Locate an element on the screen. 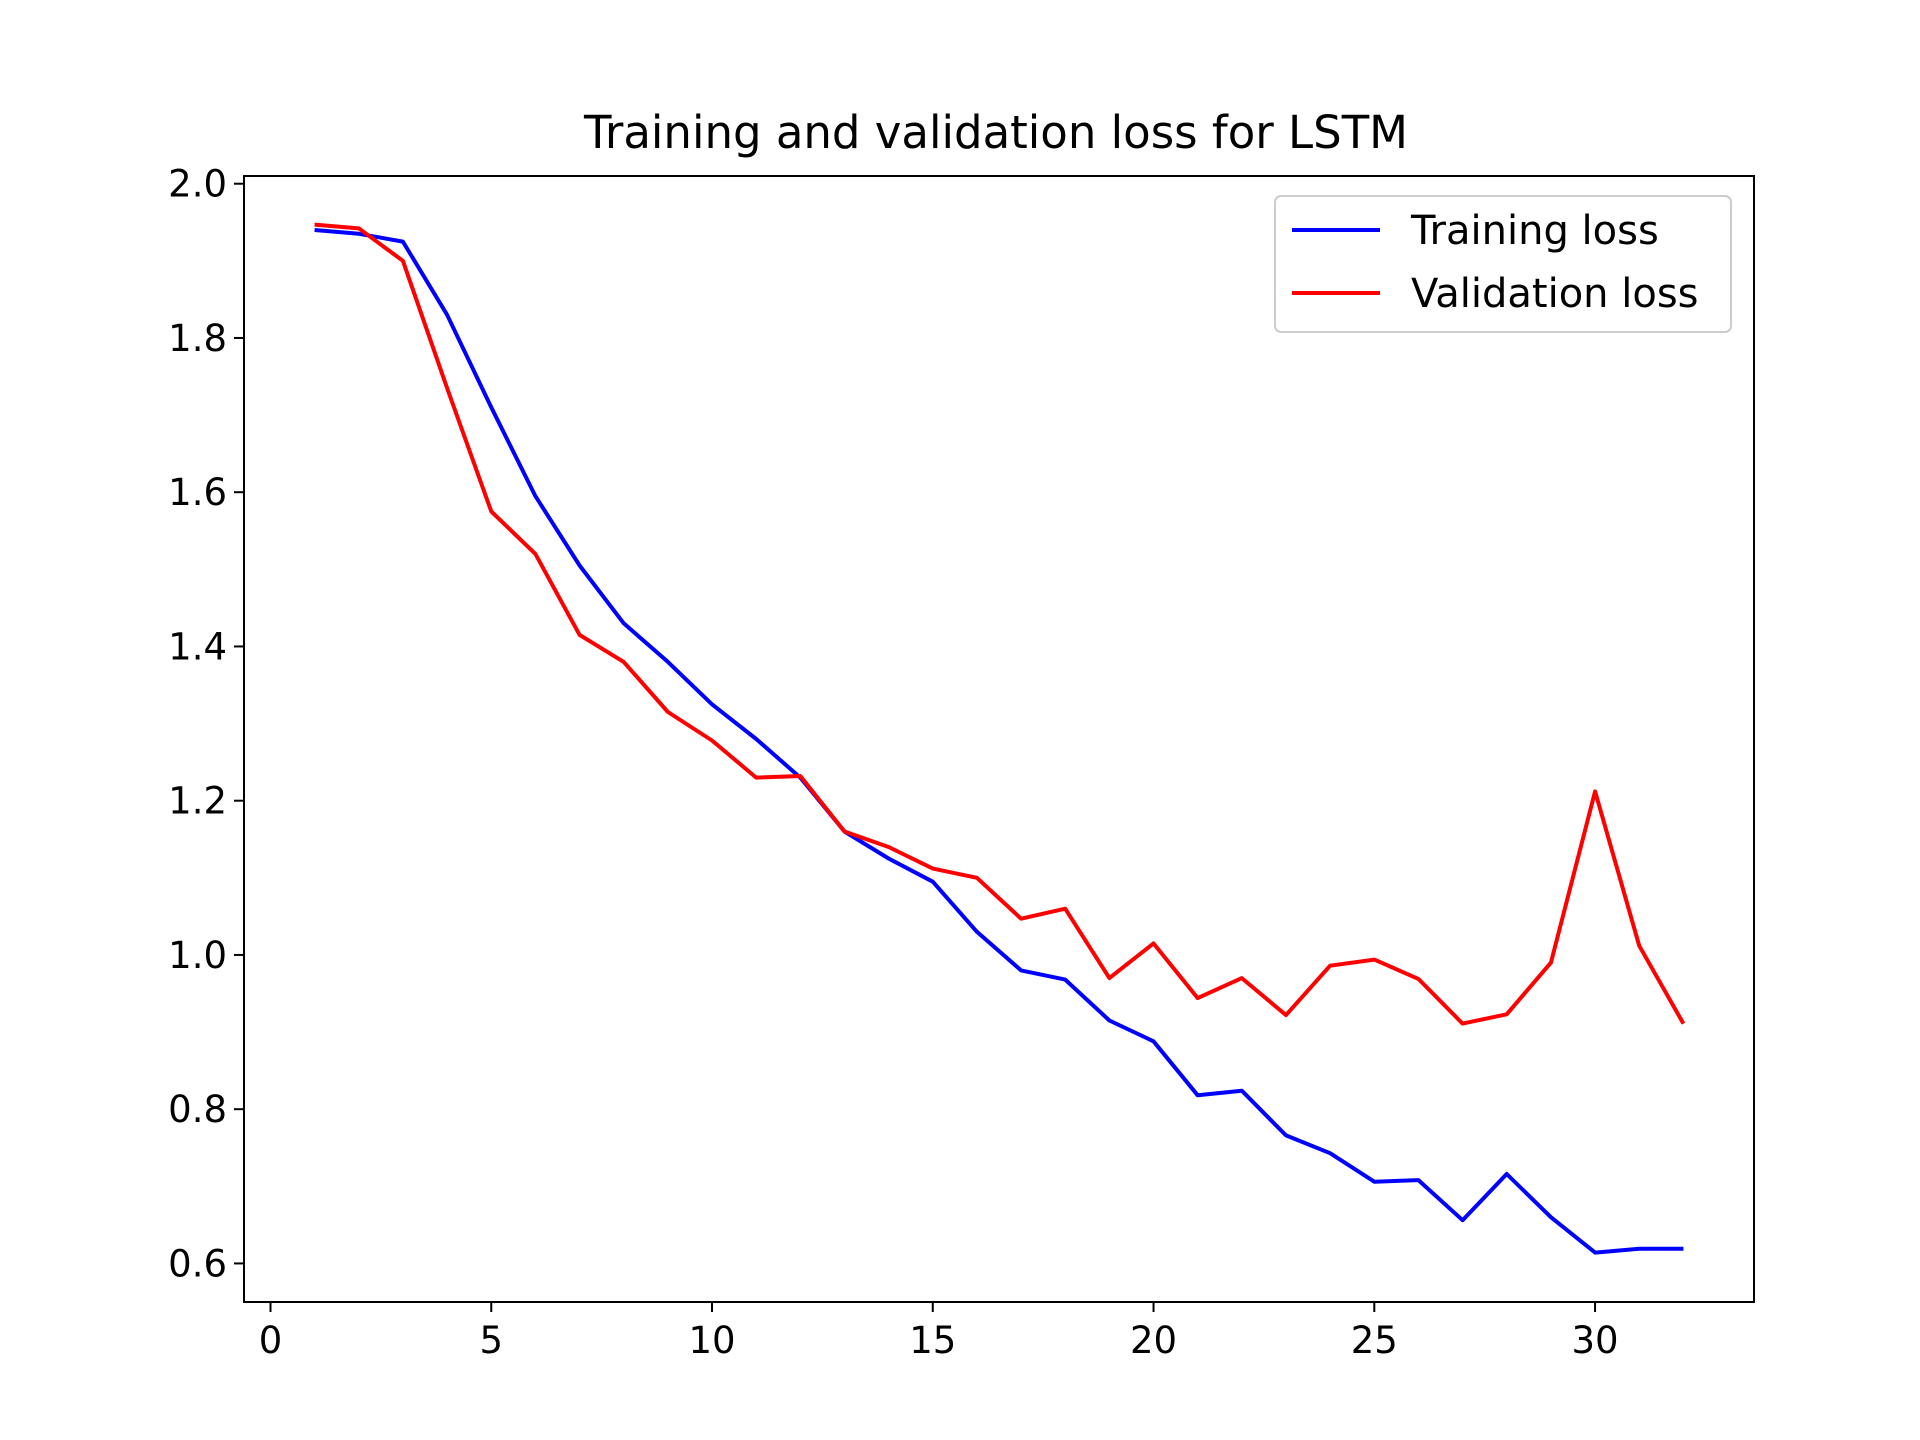  legend-label-training-loss: Training loss is located at coordinates (1534, 231).